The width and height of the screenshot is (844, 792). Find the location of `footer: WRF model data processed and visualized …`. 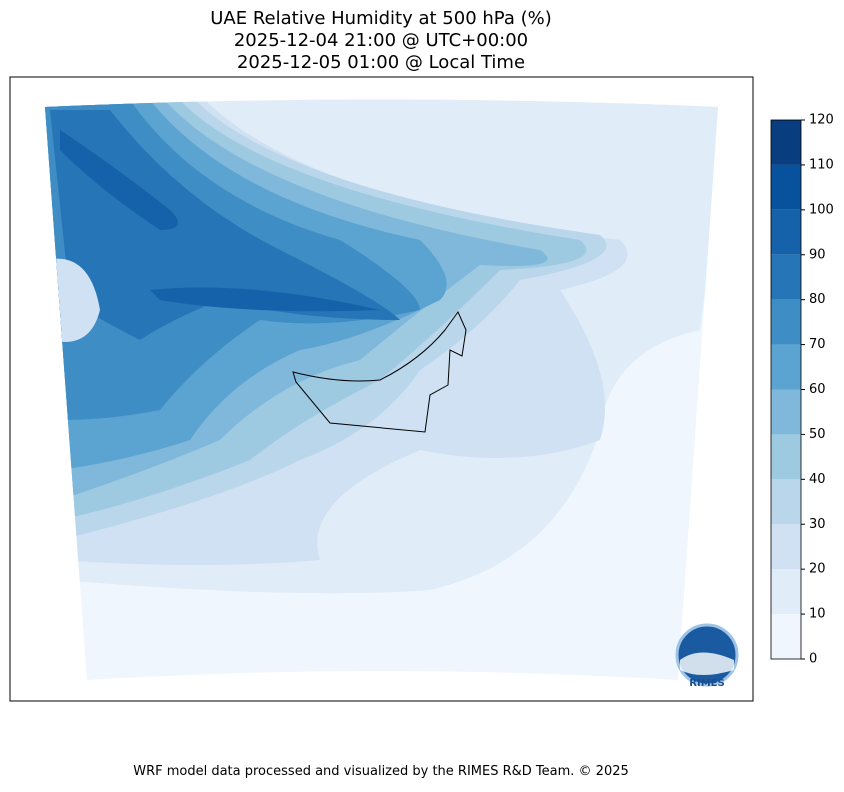

footer: WRF model data processed and visualized … is located at coordinates (381, 771).